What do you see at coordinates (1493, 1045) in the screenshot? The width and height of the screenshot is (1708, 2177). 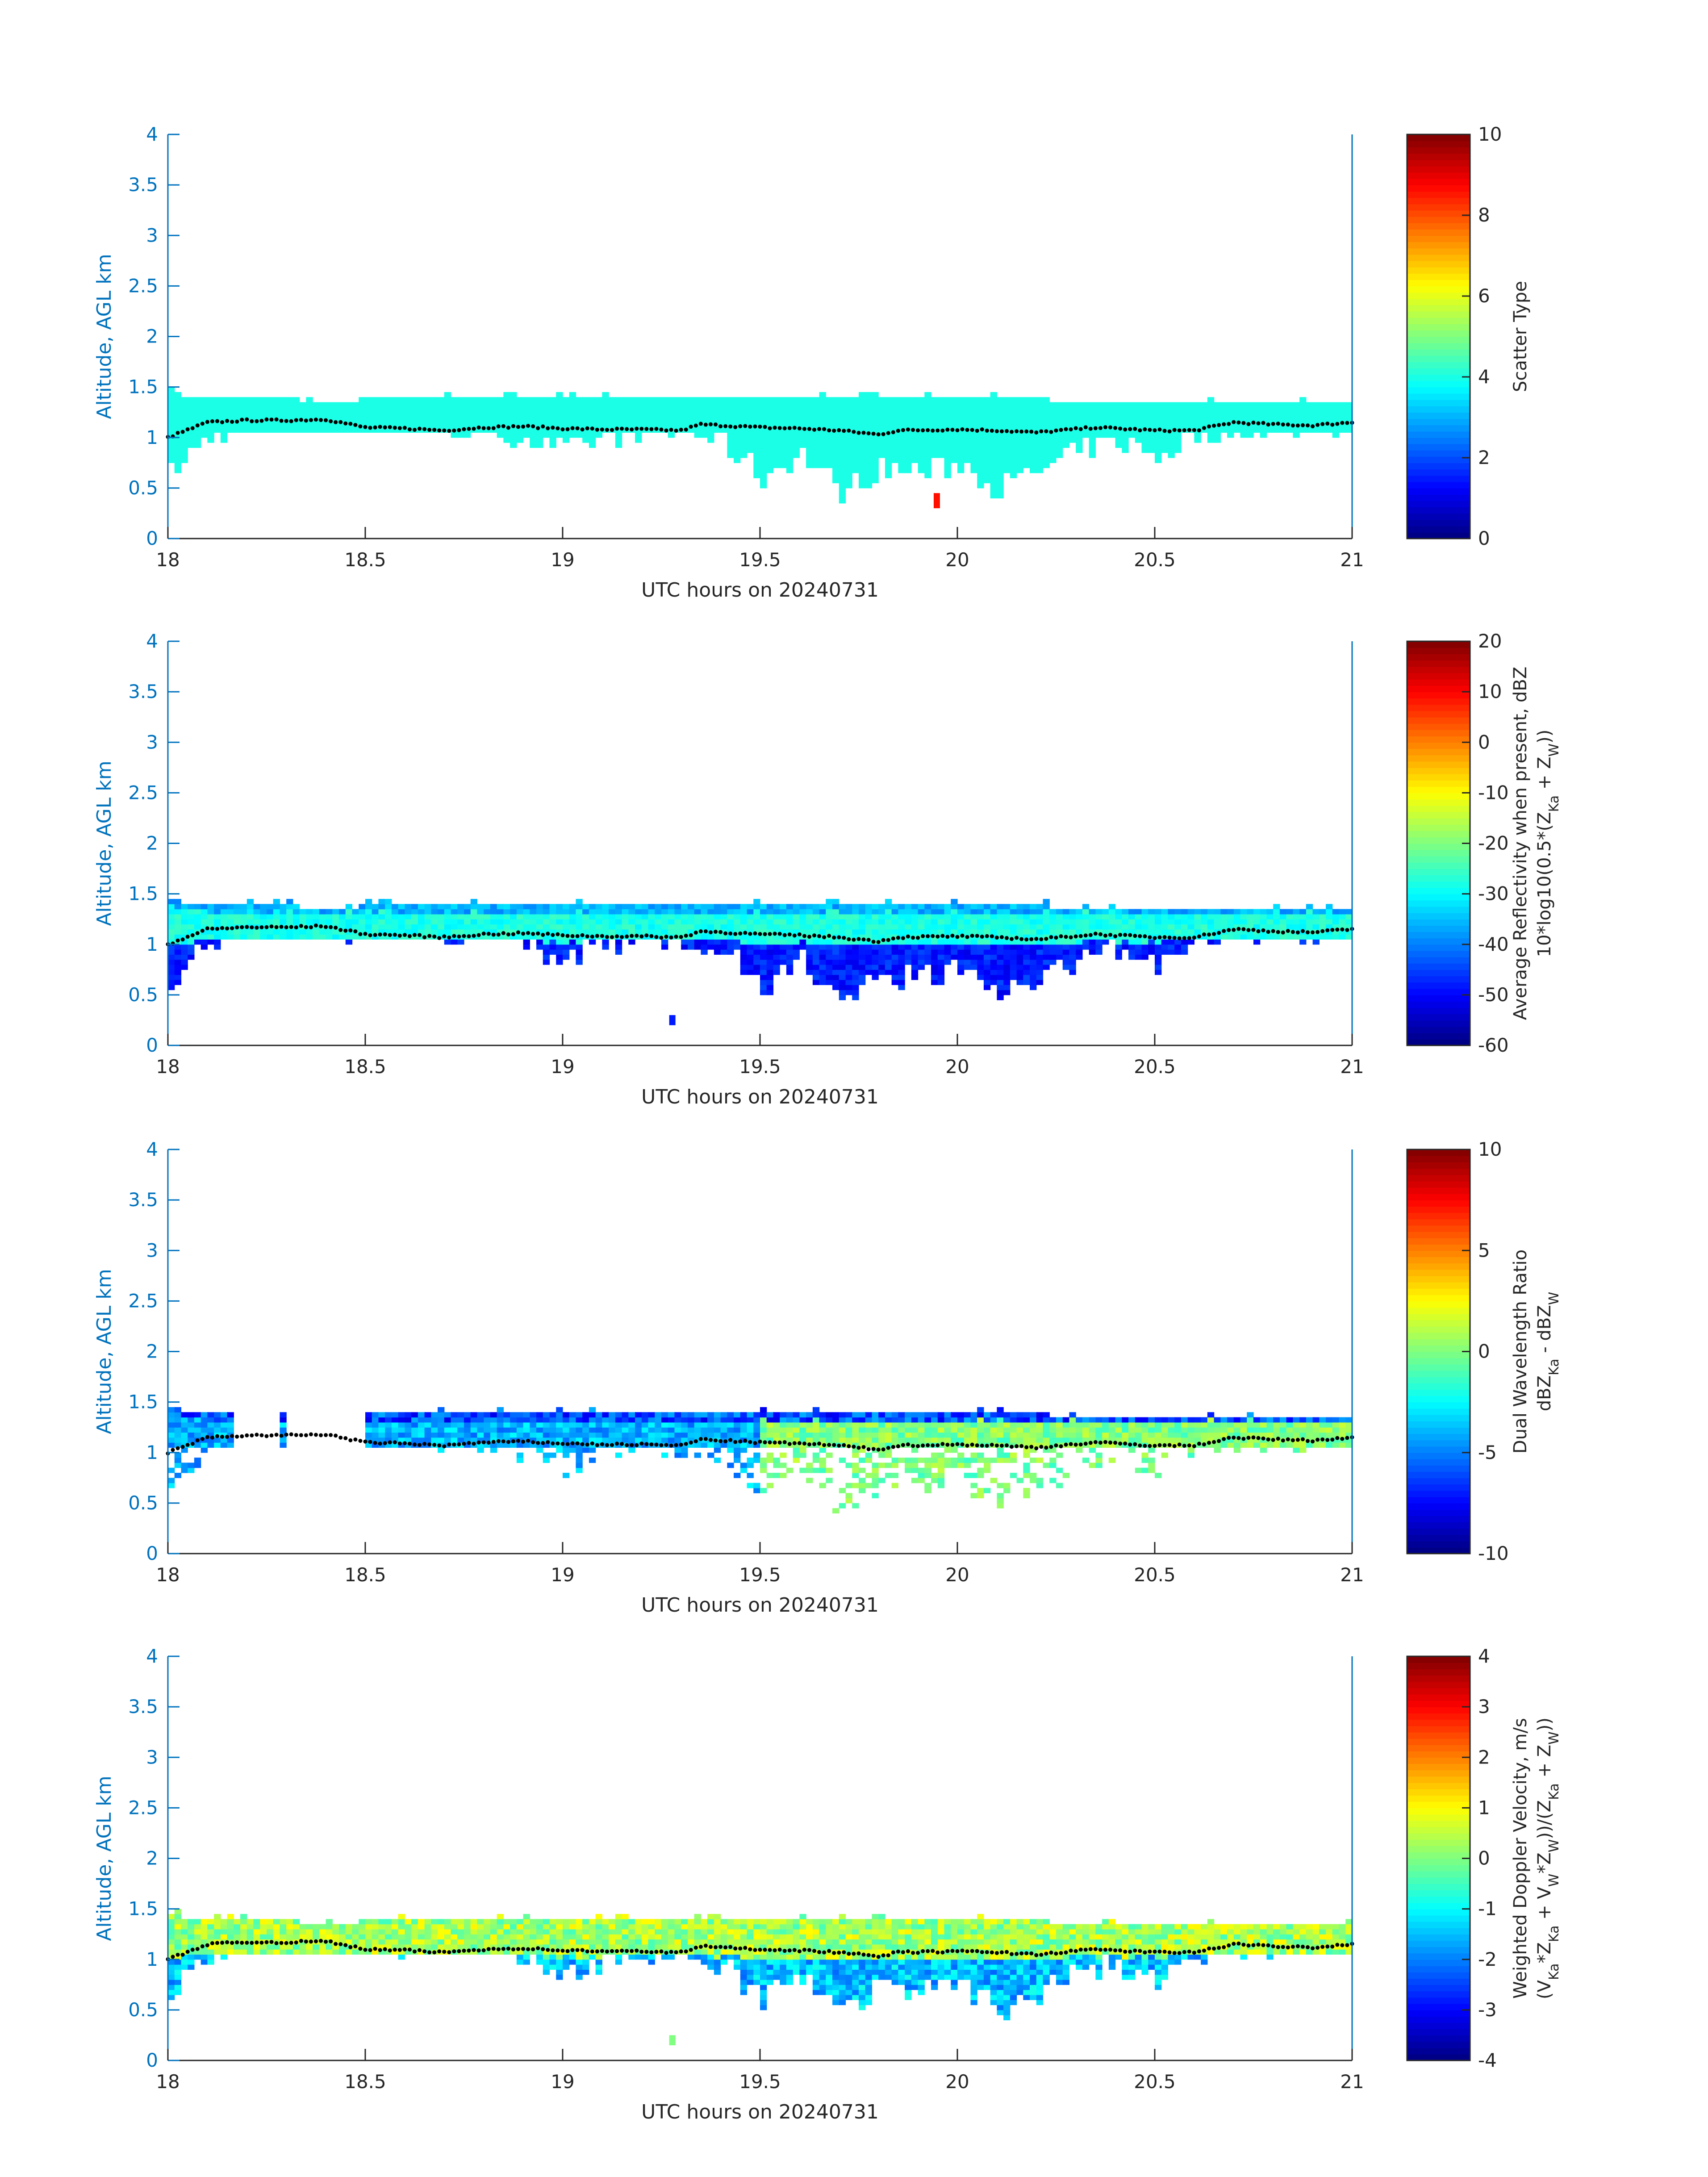 I see `colorbar-tick-label: -60` at bounding box center [1493, 1045].